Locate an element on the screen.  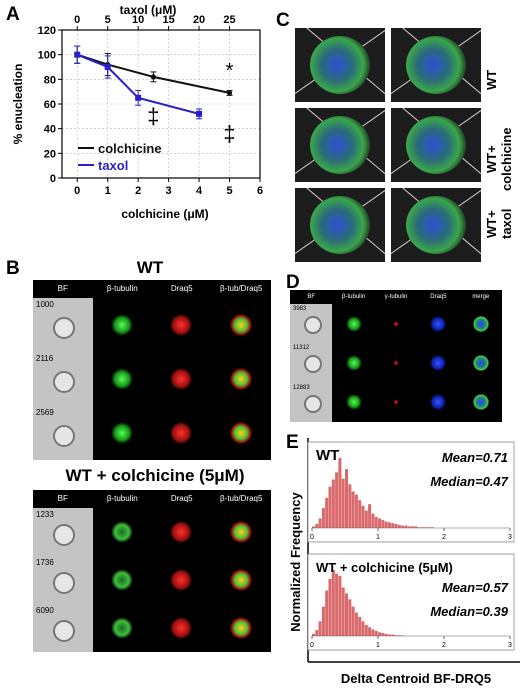
histogram-mean: Mean=0.71 is located at coordinates (475, 457).